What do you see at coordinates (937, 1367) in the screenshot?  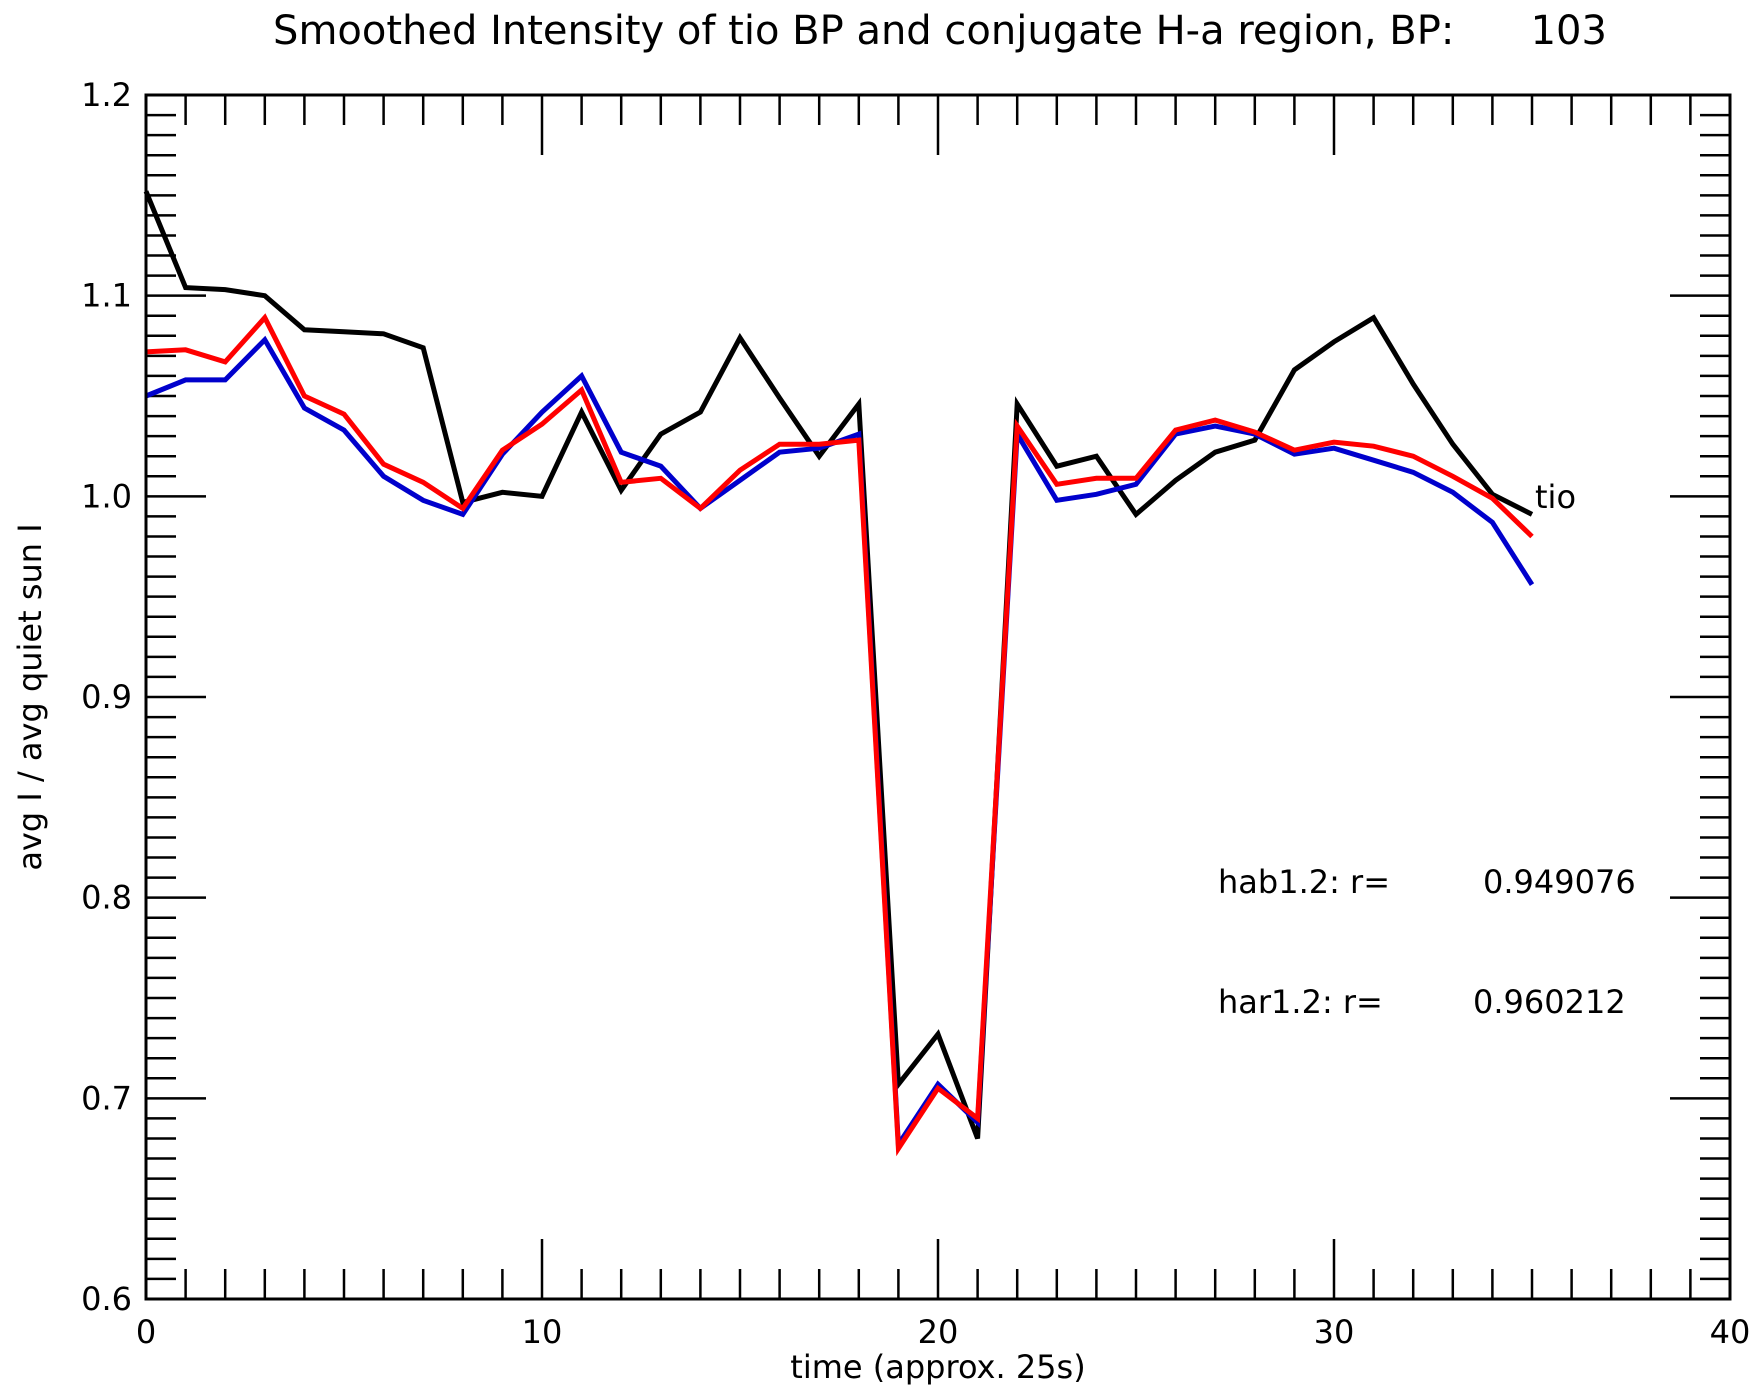 I see `x-axis-label: time (approx. 25s)` at bounding box center [937, 1367].